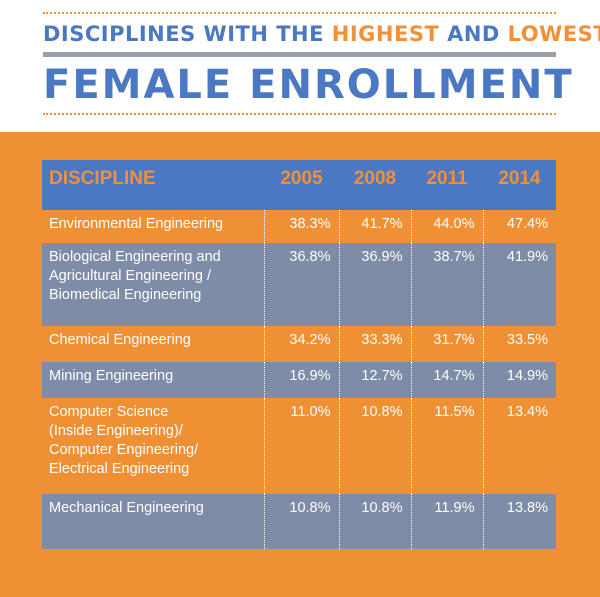  I want to click on column-header-discipline: DISCIPLINE, so click(102, 178).